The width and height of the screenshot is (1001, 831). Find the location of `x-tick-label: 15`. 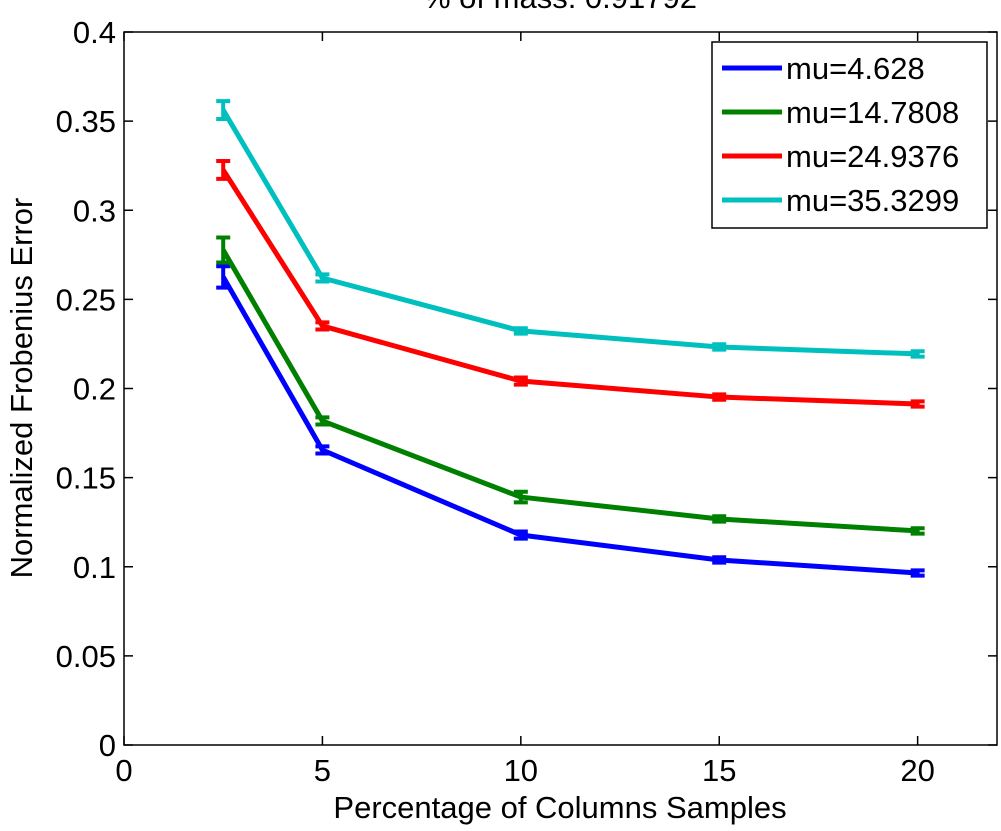

x-tick-label: 15 is located at coordinates (719, 770).